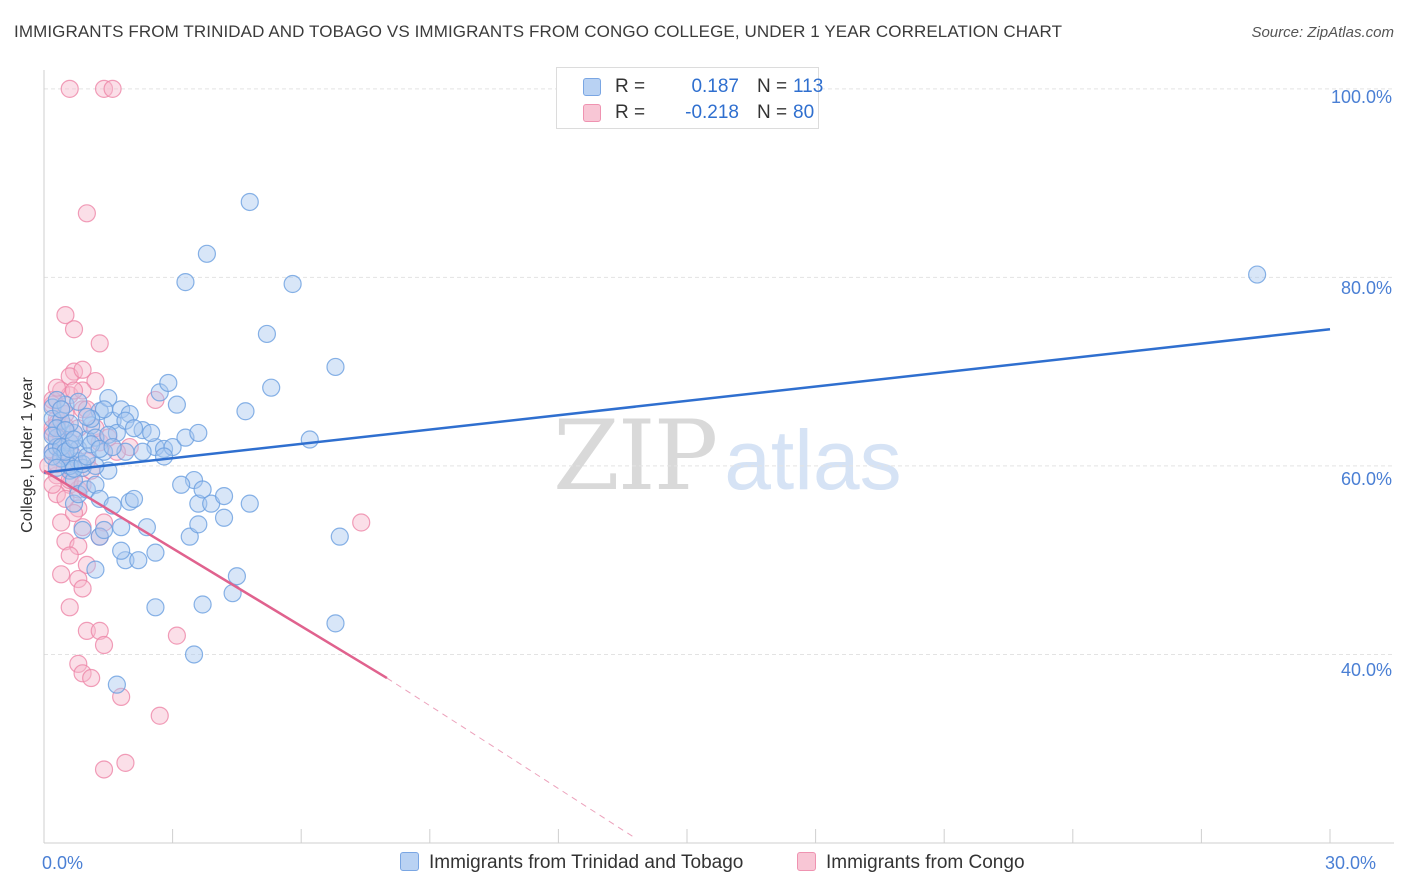 The image size is (1406, 892). Describe the element at coordinates (689, 98) in the screenshot. I see `correlation-legend: R = 0.187 N = 113 R = -0.218 N = 80` at that location.